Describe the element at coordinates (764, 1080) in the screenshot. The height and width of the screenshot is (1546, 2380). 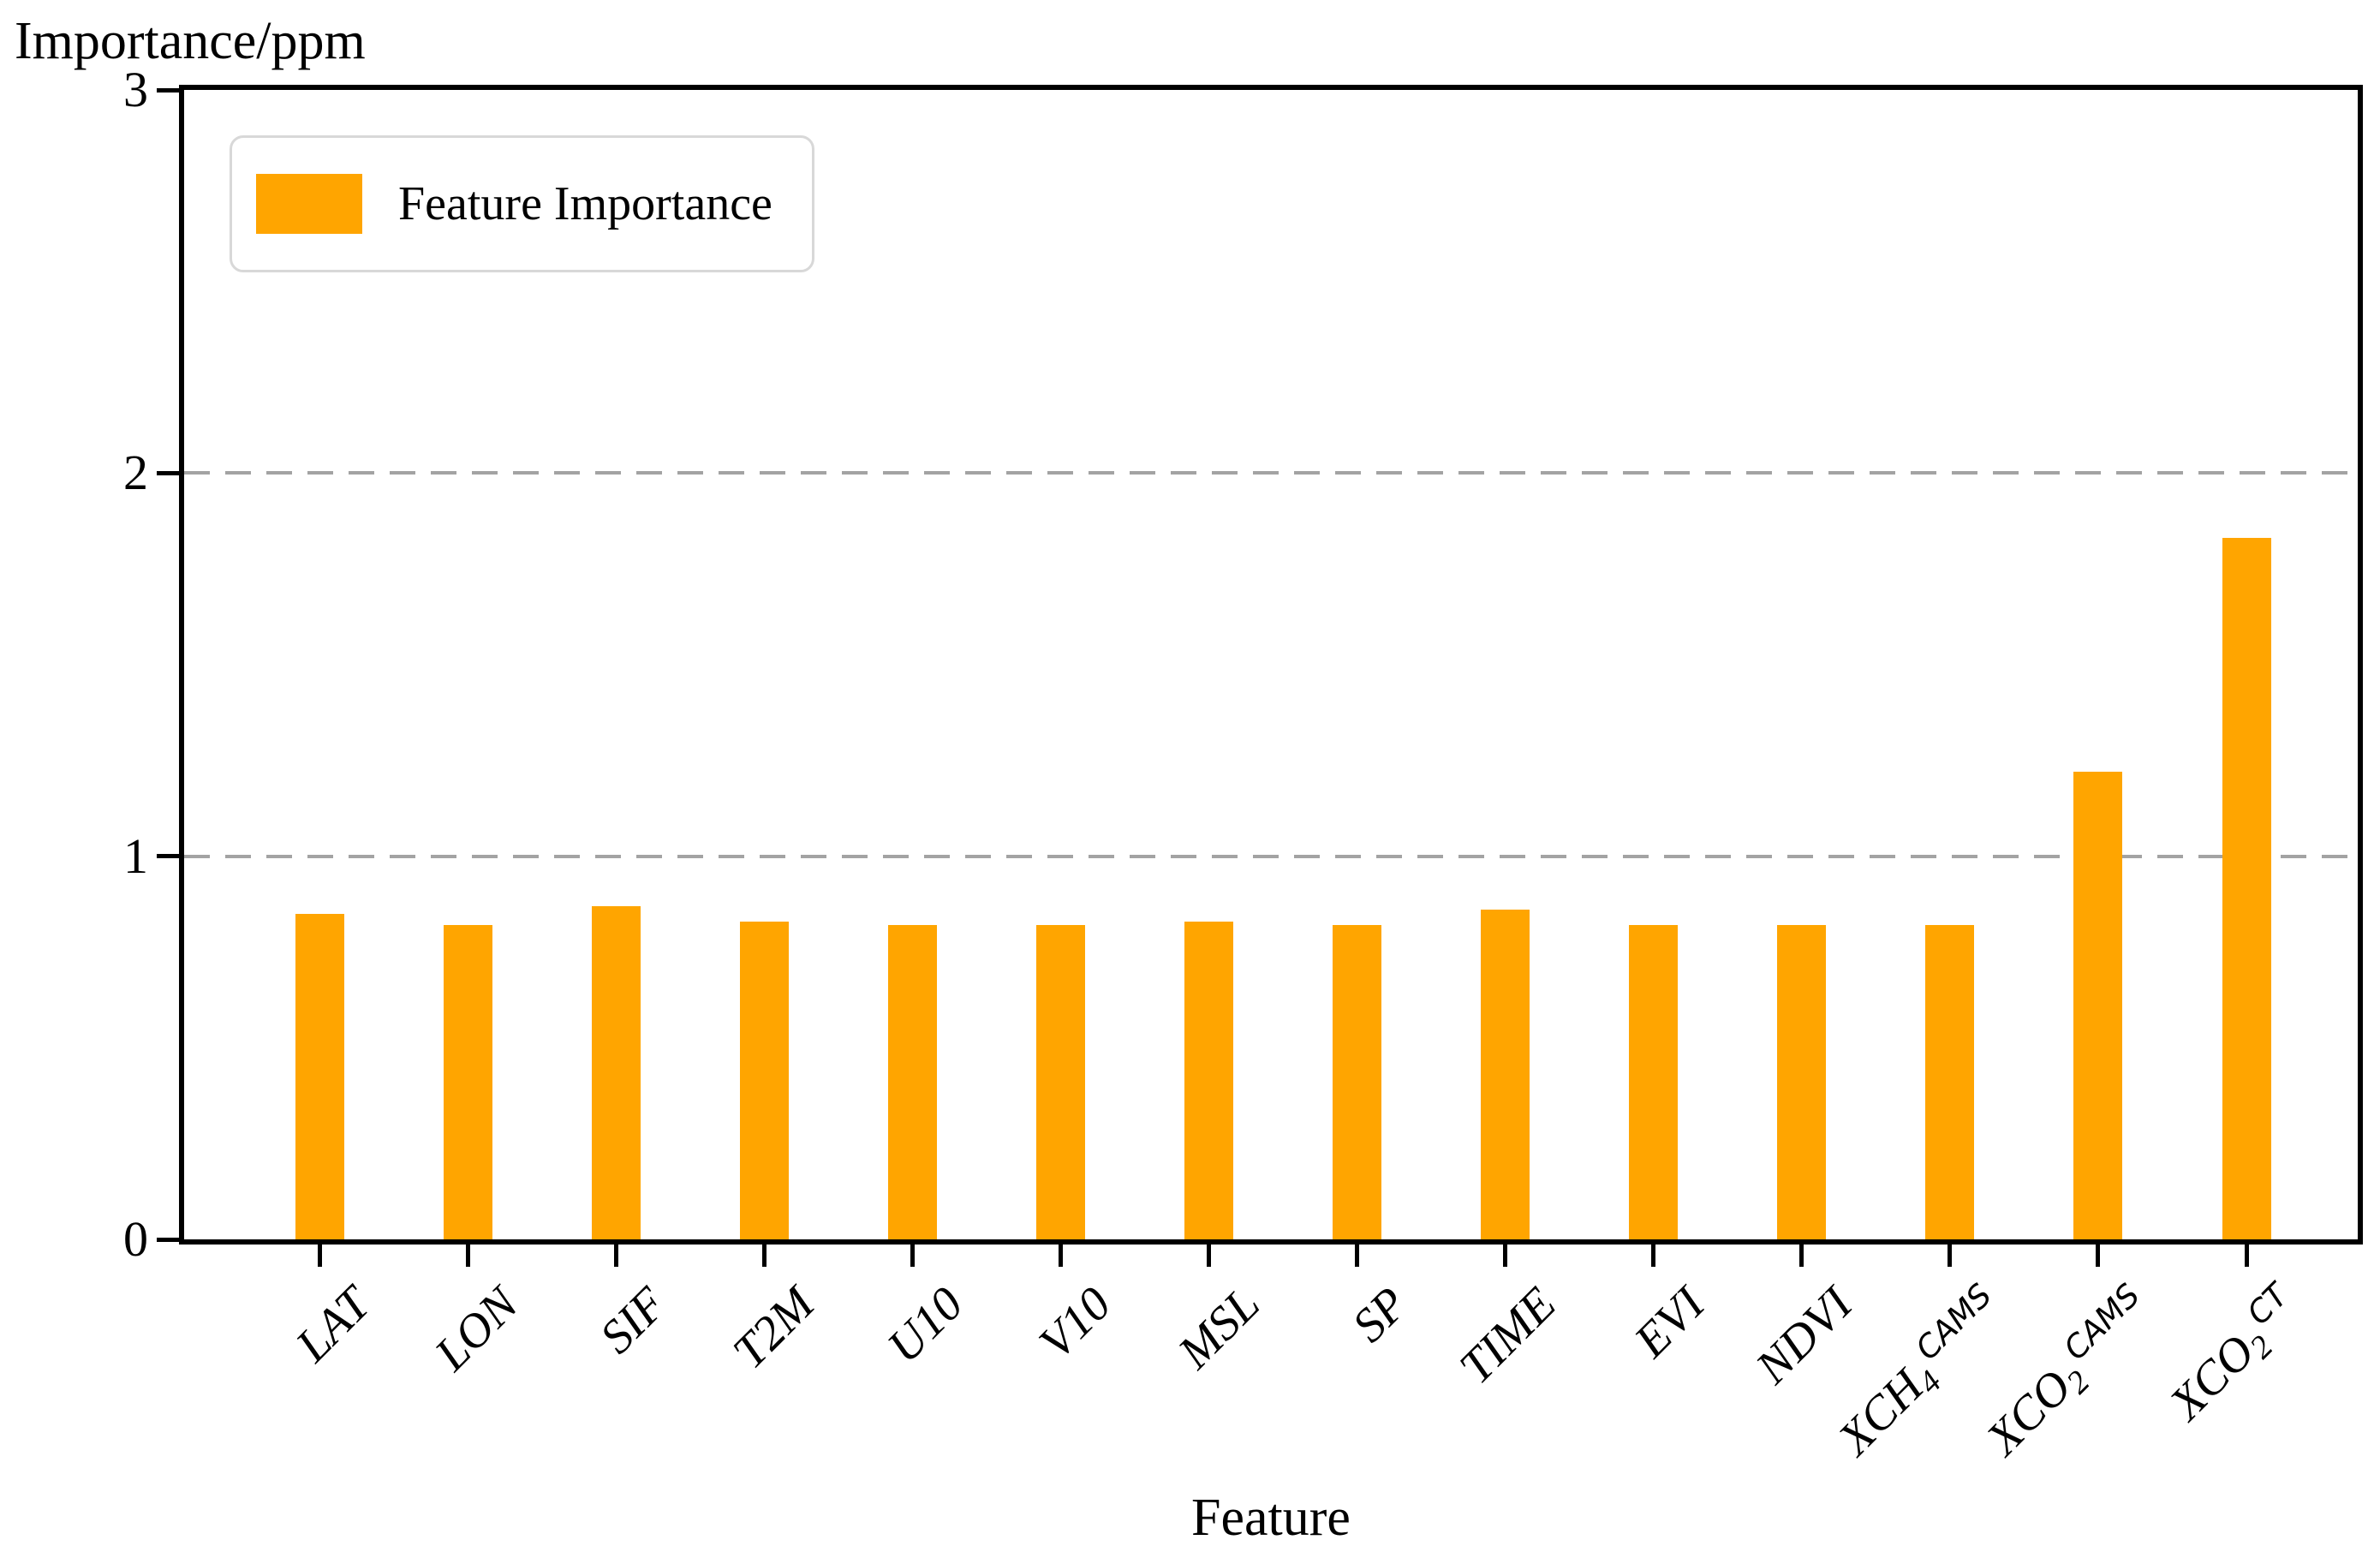
I see `bar-T2M` at that location.